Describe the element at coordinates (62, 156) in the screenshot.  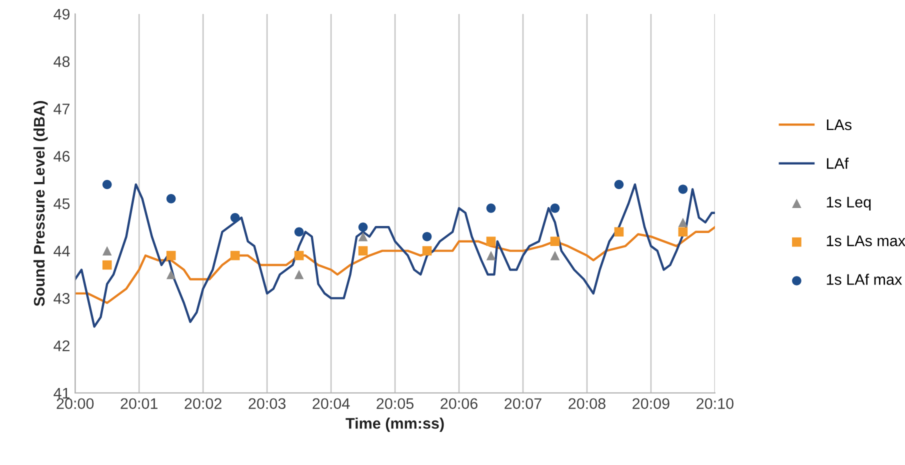
I see `y-tick-label: 46` at that location.